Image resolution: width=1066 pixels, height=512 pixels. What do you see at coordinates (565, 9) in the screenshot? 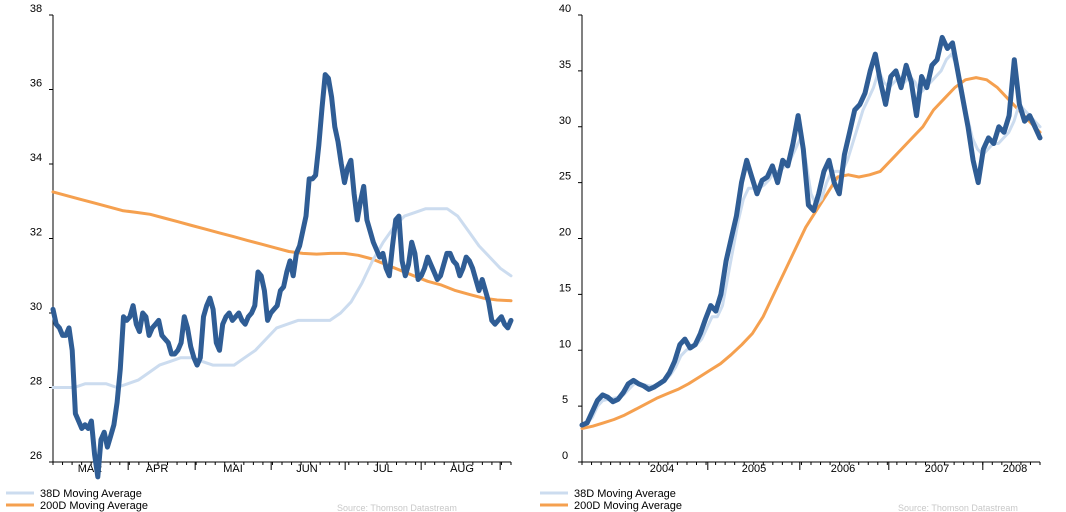
I see `y-tick-label: 40` at bounding box center [565, 9].